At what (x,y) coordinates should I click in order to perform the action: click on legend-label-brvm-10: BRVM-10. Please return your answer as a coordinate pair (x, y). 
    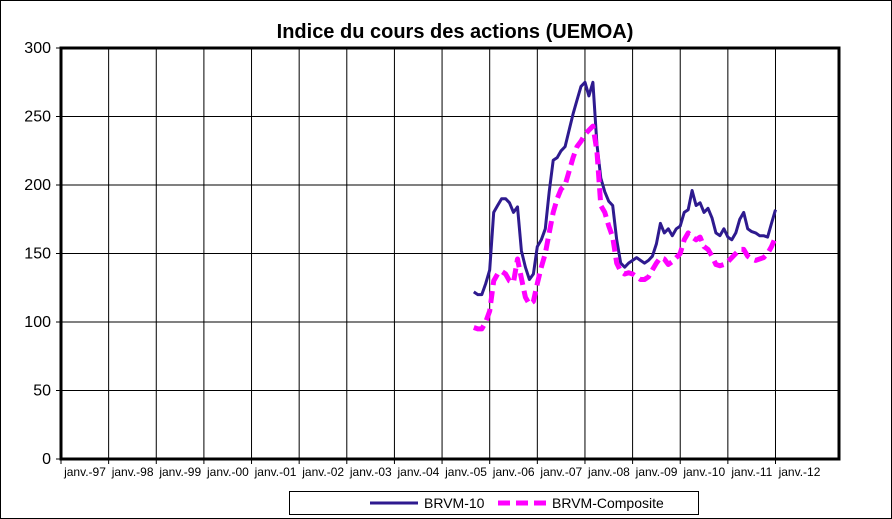
    Looking at the image, I should click on (454, 503).